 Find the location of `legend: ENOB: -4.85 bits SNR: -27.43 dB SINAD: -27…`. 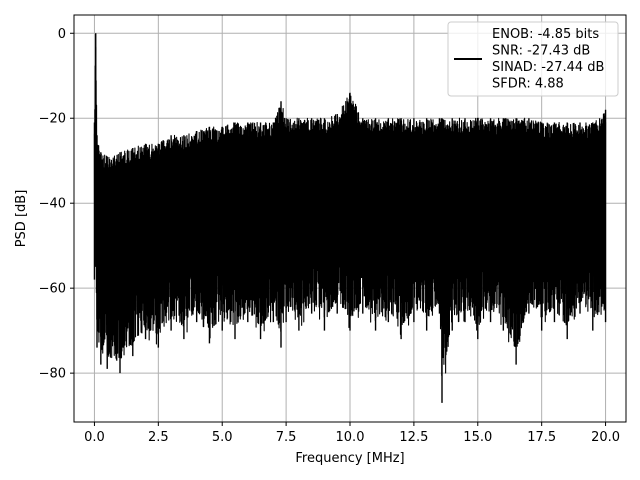

legend: ENOB: -4.85 bits SNR: -27.43 dB SINAD: -27… is located at coordinates (533, 59).